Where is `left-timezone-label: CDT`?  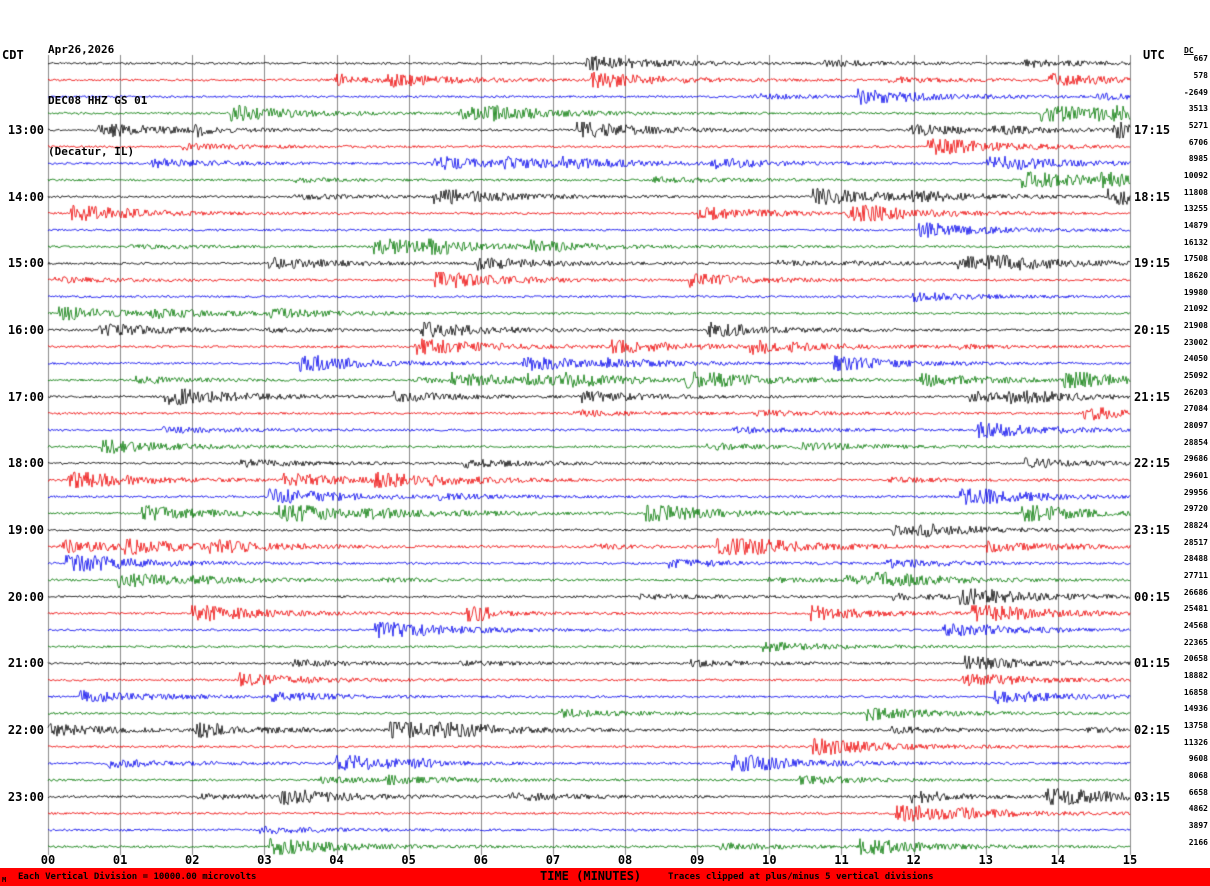
left-timezone-label: CDT is located at coordinates (13, 55).